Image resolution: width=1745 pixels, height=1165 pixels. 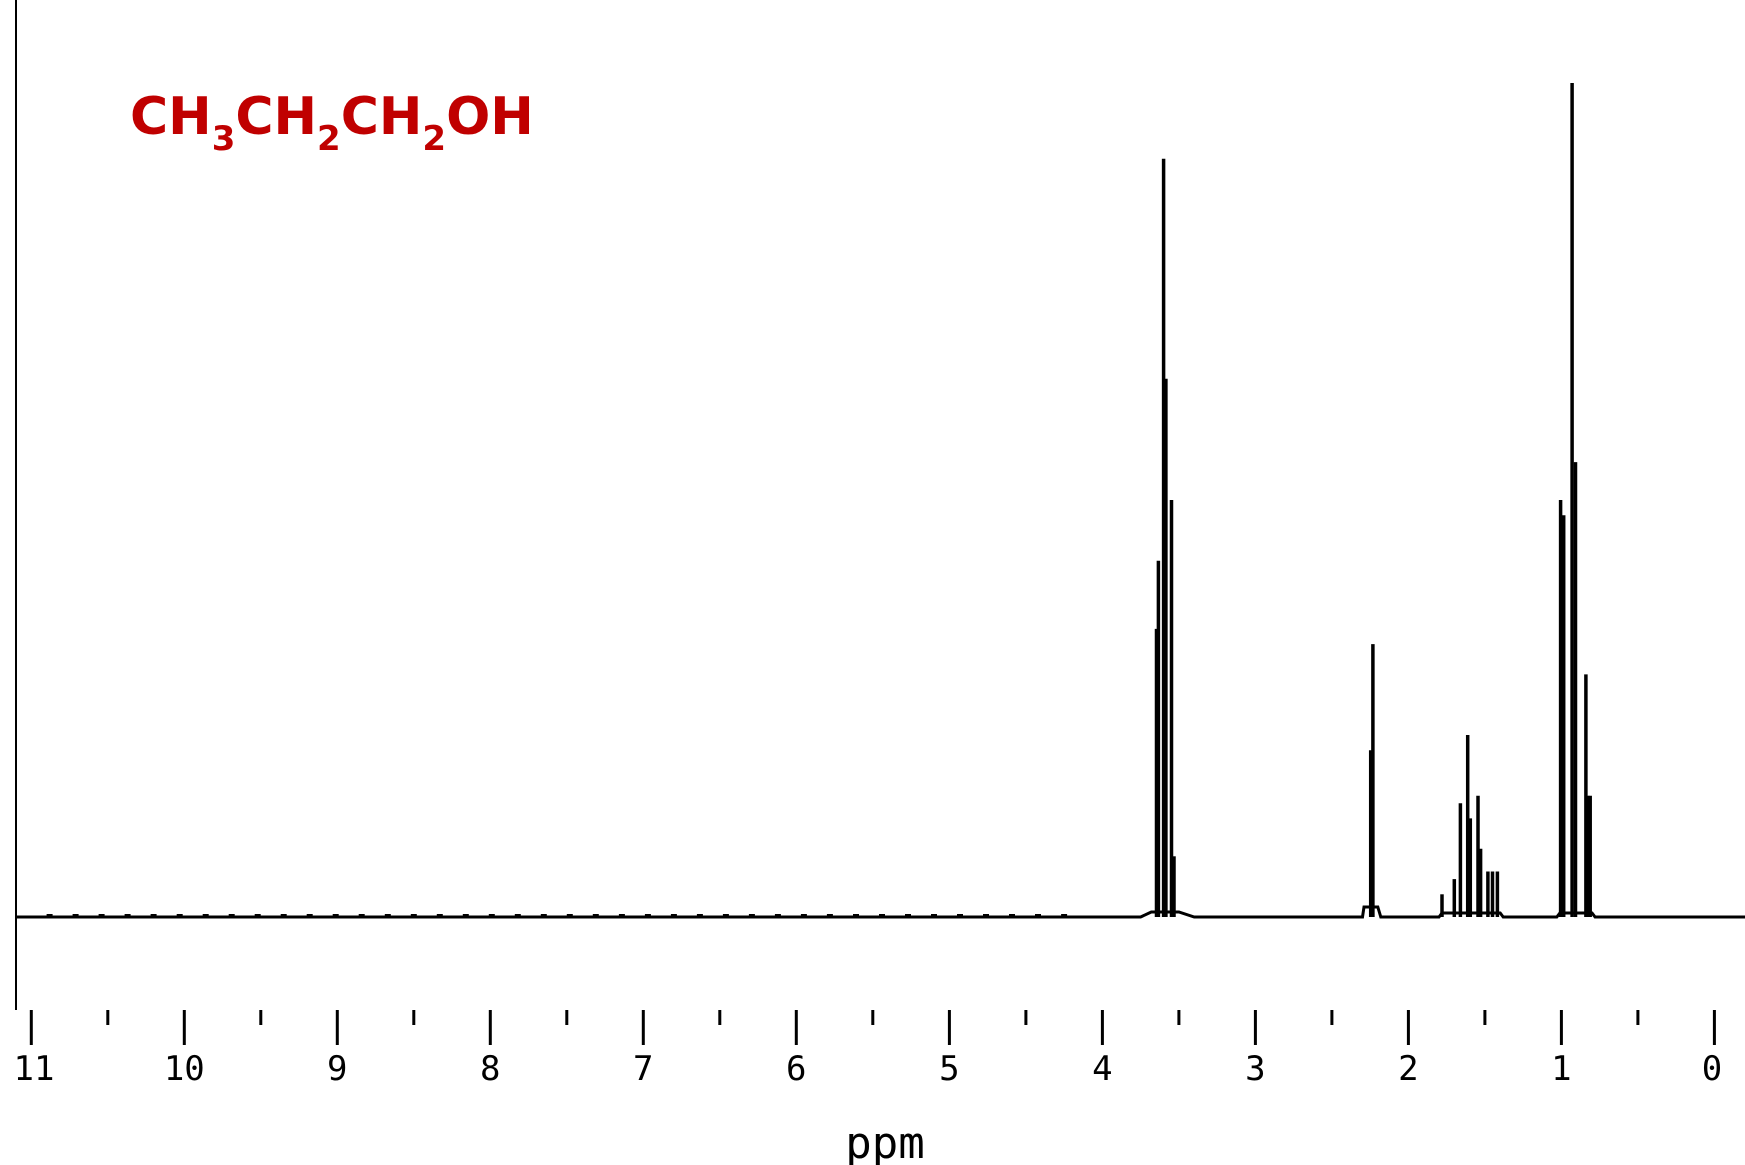 I want to click on molecule-formula: CH3CH2CH2OH, so click(x=332, y=123).